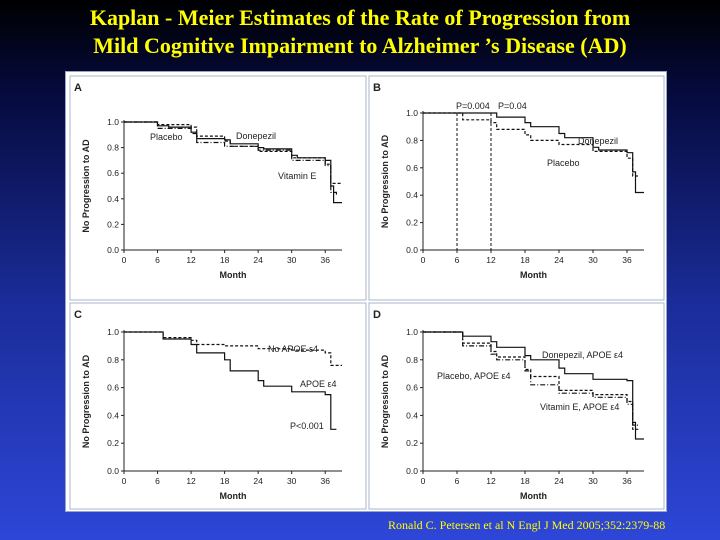  I want to click on panel-c-series-0-label: No APOE ε4, so click(293, 349).